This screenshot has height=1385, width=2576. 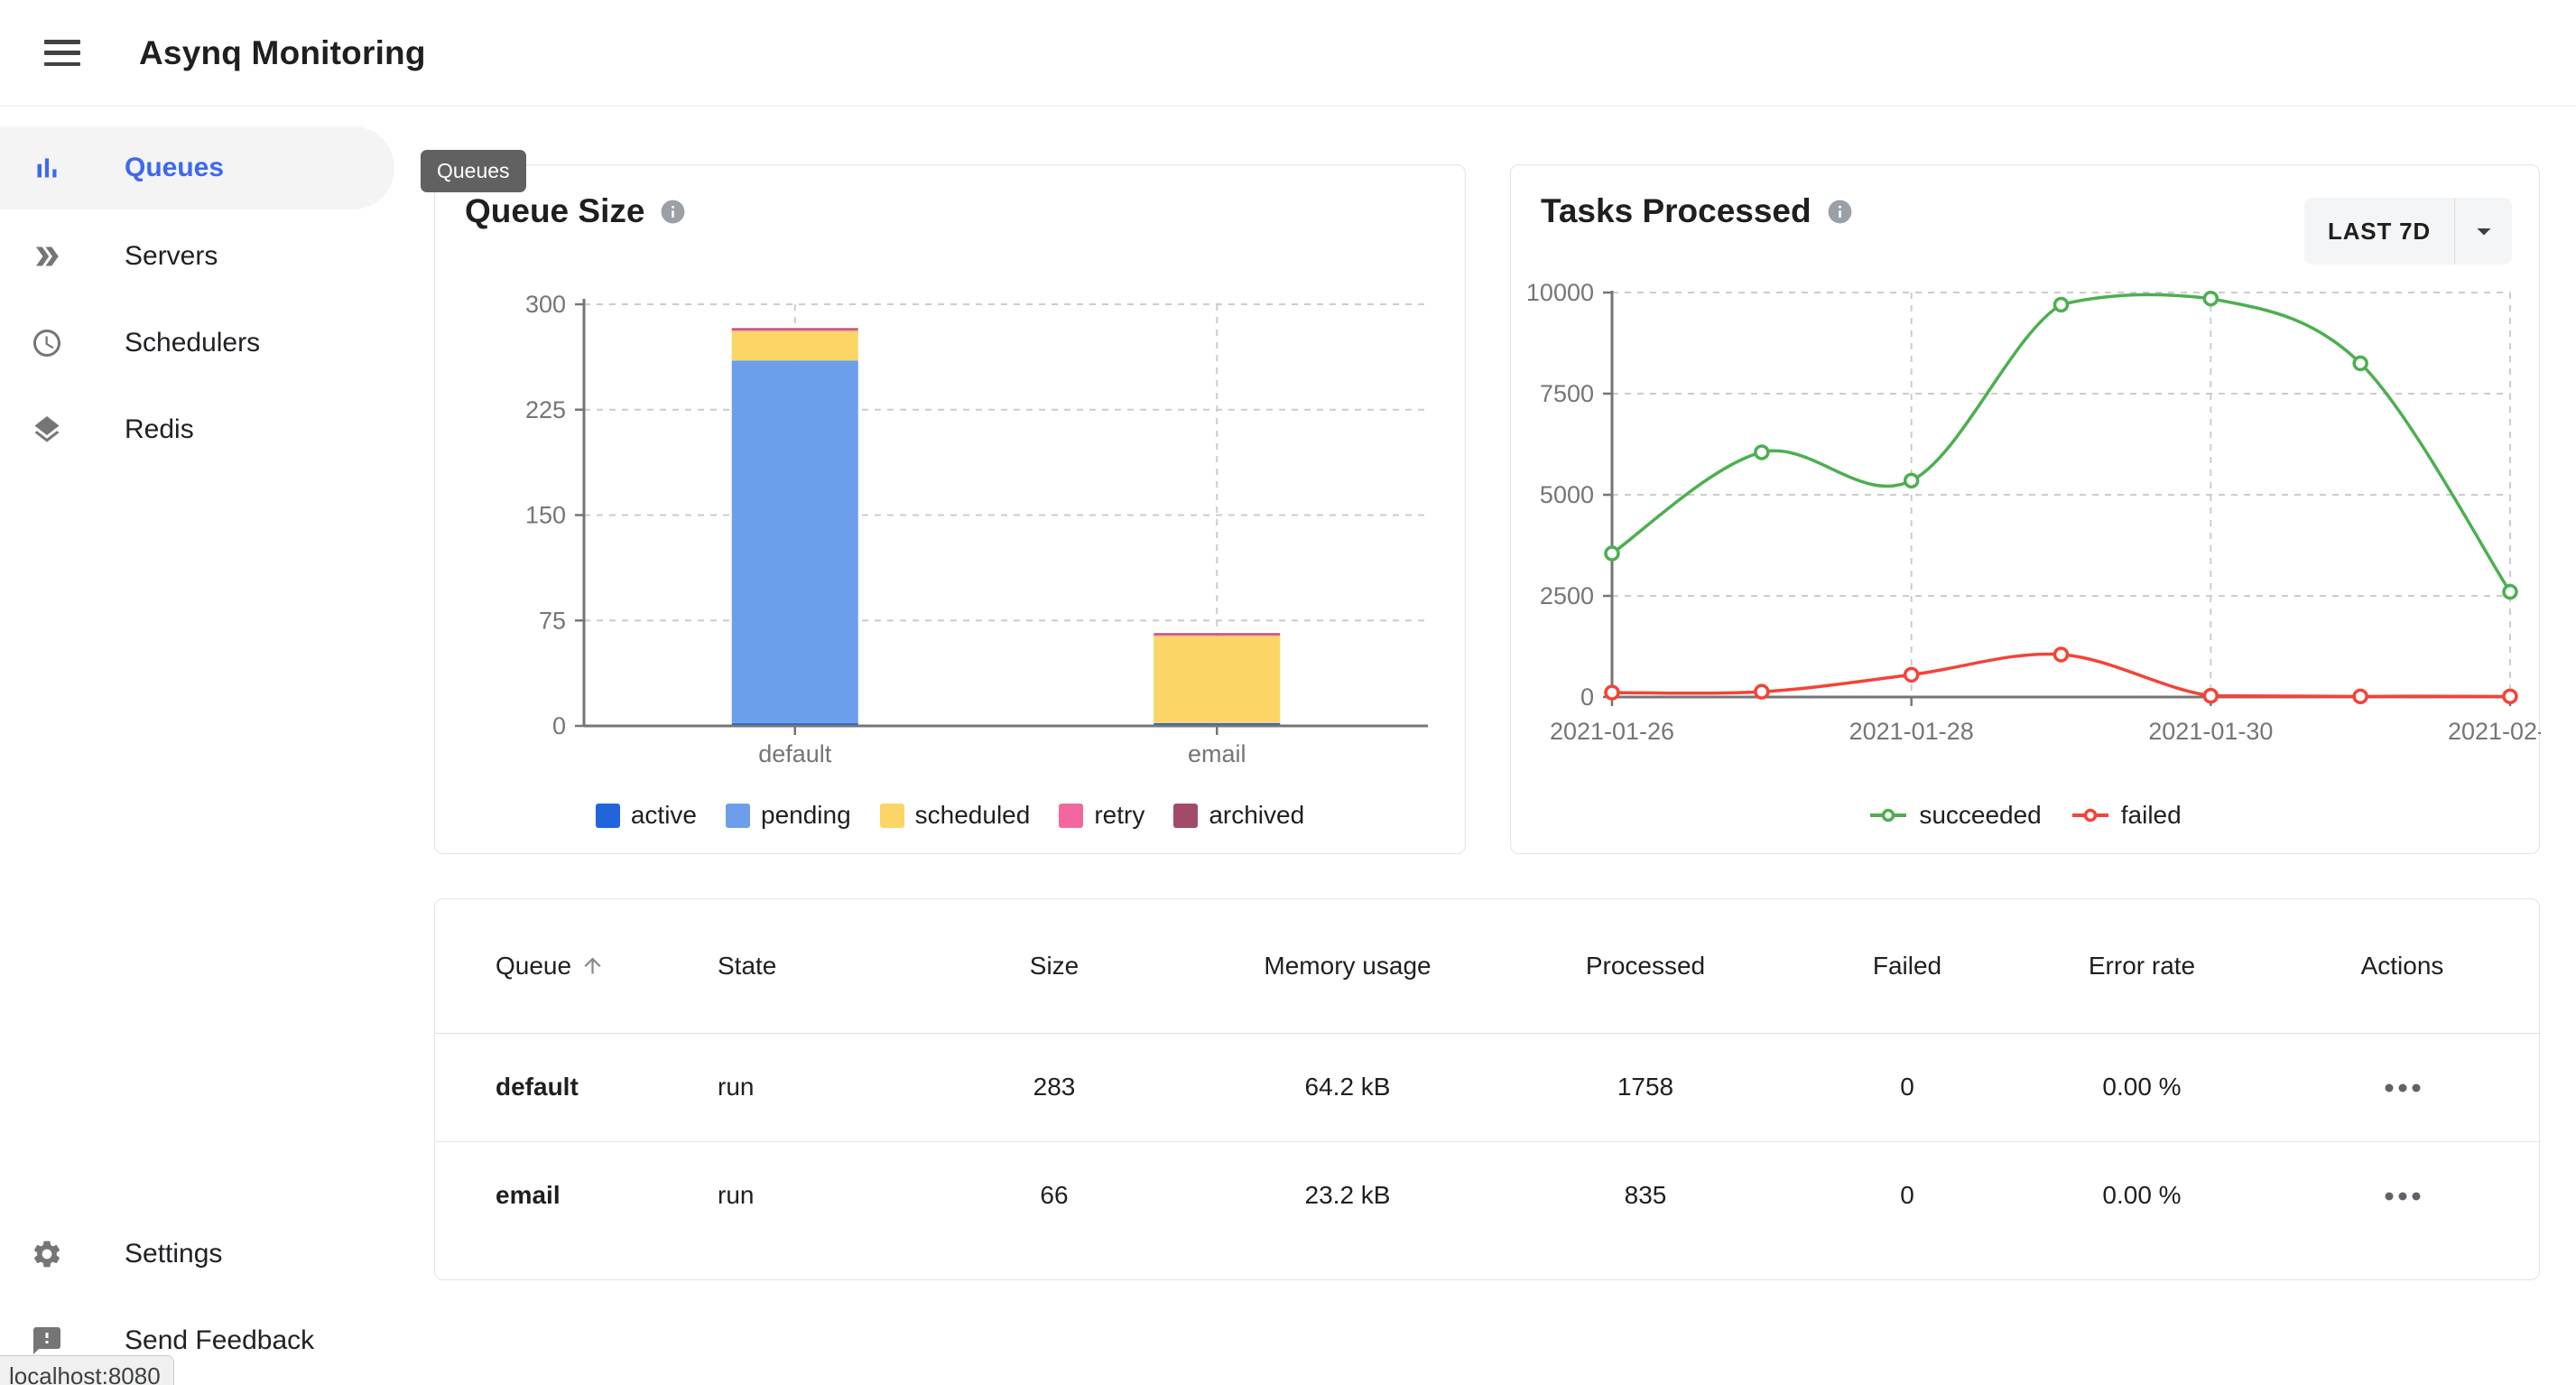 I want to click on legend-label: failed, so click(x=2151, y=815).